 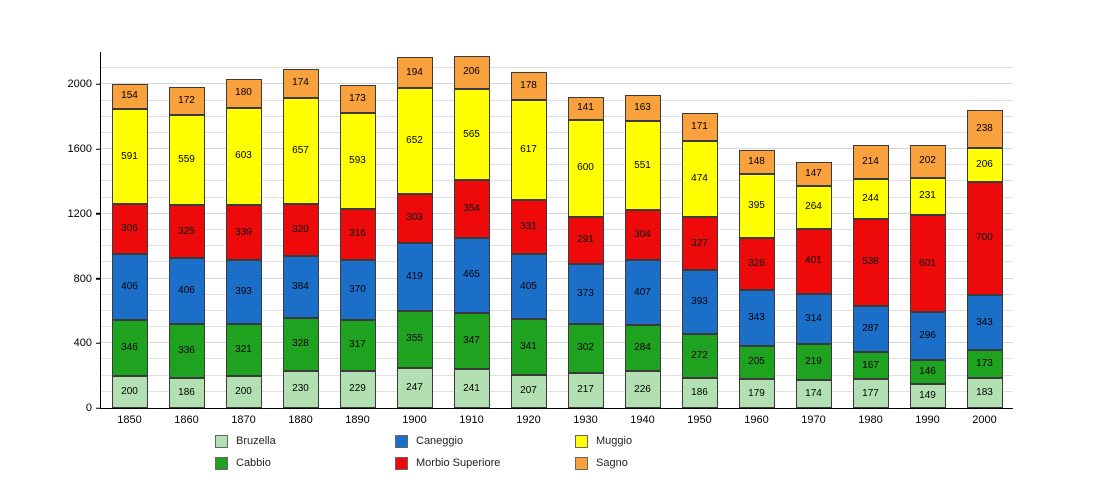 I want to click on bar-segment-bruzella: 186, so click(x=186, y=392).